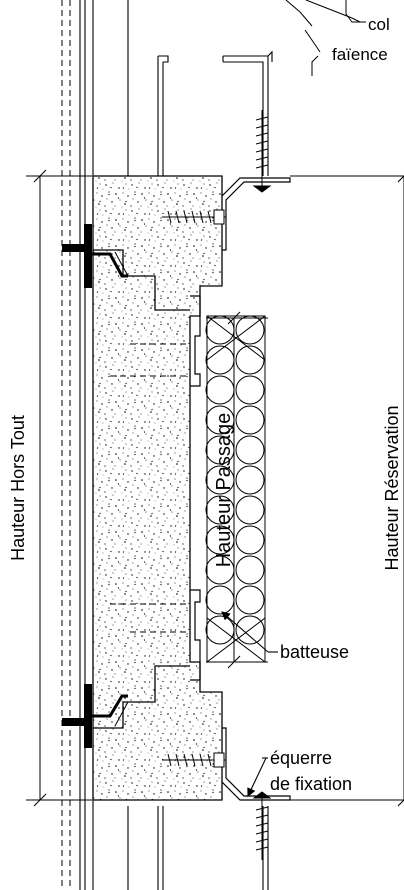 The height and width of the screenshot is (890, 404). Describe the element at coordinates (59, 488) in the screenshot. I see `dim-hauteur-hors-tout` at that location.